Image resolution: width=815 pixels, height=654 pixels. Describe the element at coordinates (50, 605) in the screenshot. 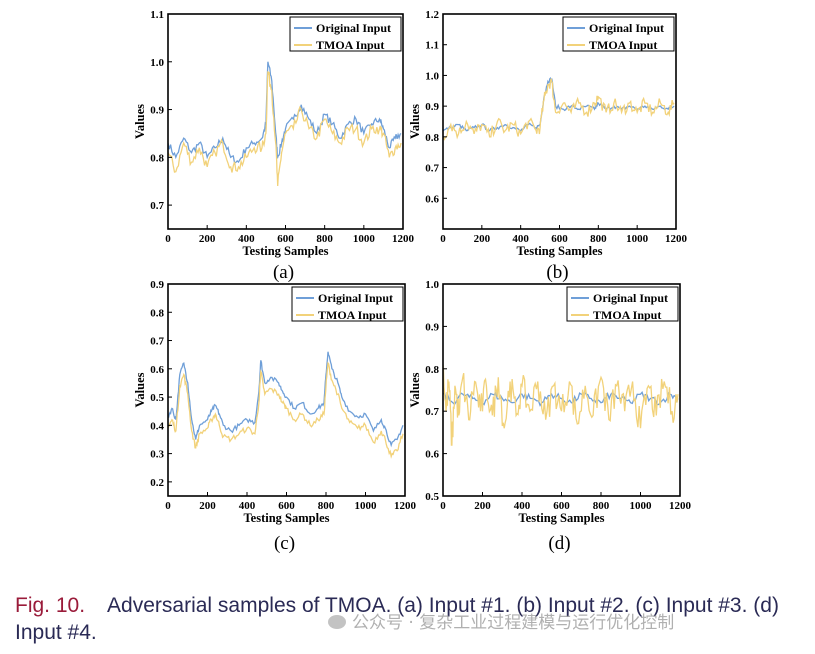

I see `caption-label: Fig. 10.` at that location.